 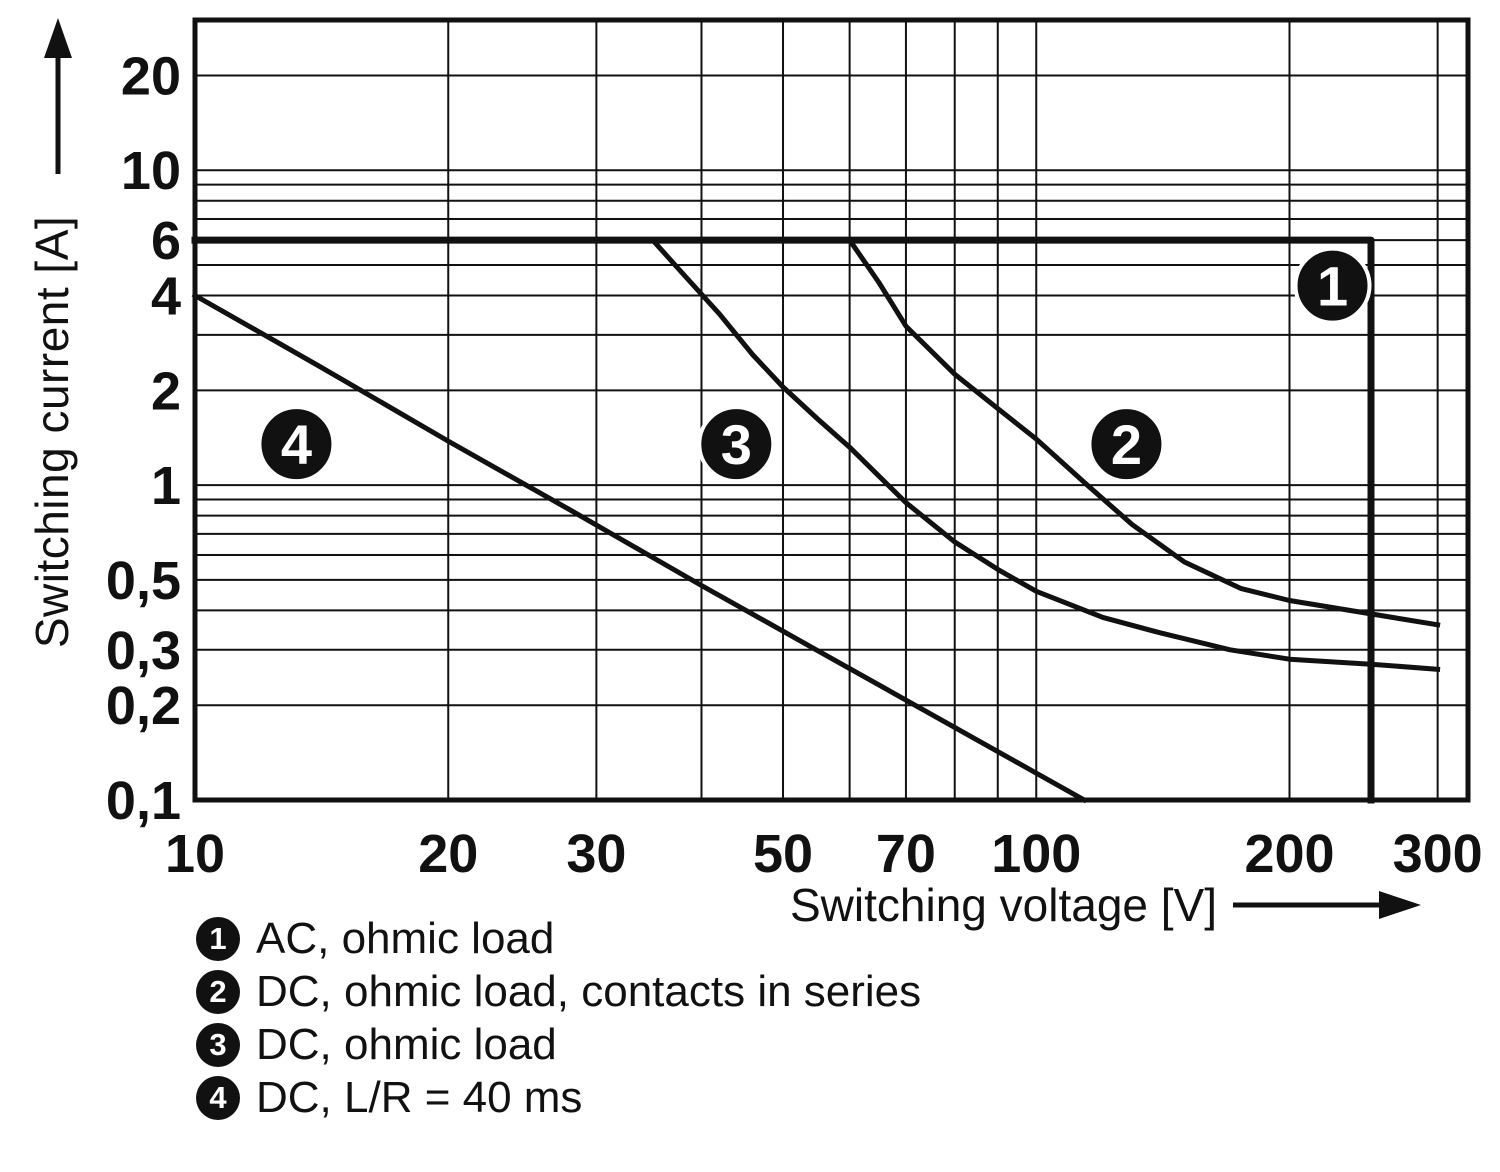 I want to click on legend-label-1: AC, ohmic load, so click(x=405, y=938).